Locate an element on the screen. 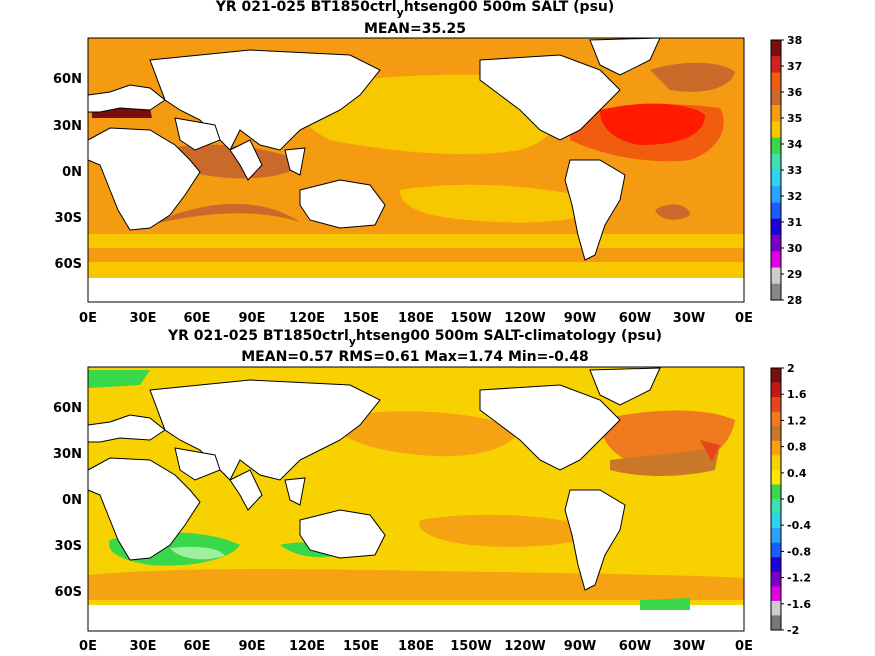 This screenshot has width=875, height=656. top-xtick: 120E is located at coordinates (307, 318).